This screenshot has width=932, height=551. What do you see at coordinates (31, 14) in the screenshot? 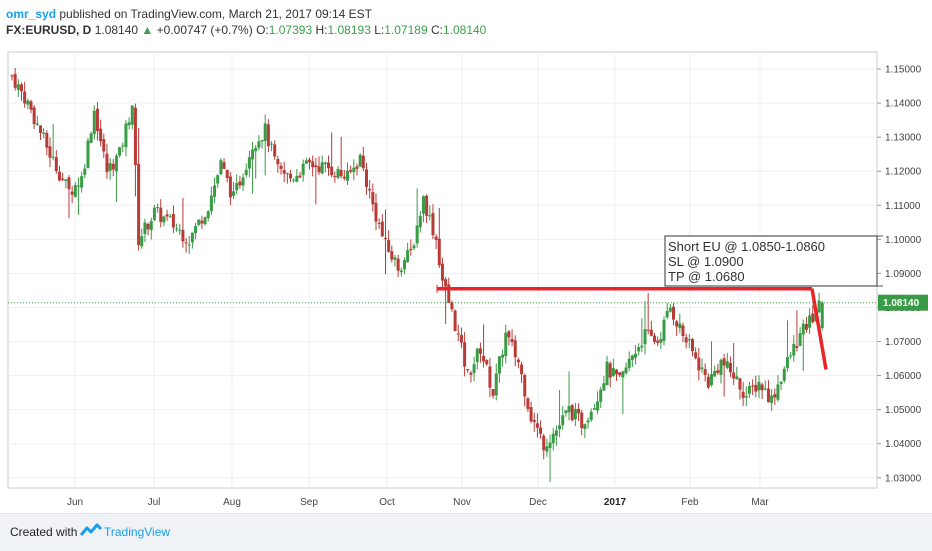
I see `author-name: omr_syd` at bounding box center [31, 14].